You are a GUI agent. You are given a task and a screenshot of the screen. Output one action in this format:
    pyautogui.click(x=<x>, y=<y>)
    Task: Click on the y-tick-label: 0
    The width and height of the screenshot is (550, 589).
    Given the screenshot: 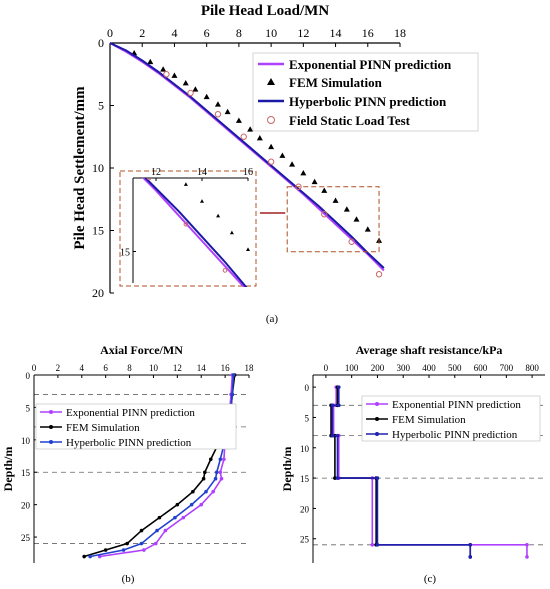 What is the action you would take?
    pyautogui.click(x=307, y=388)
    